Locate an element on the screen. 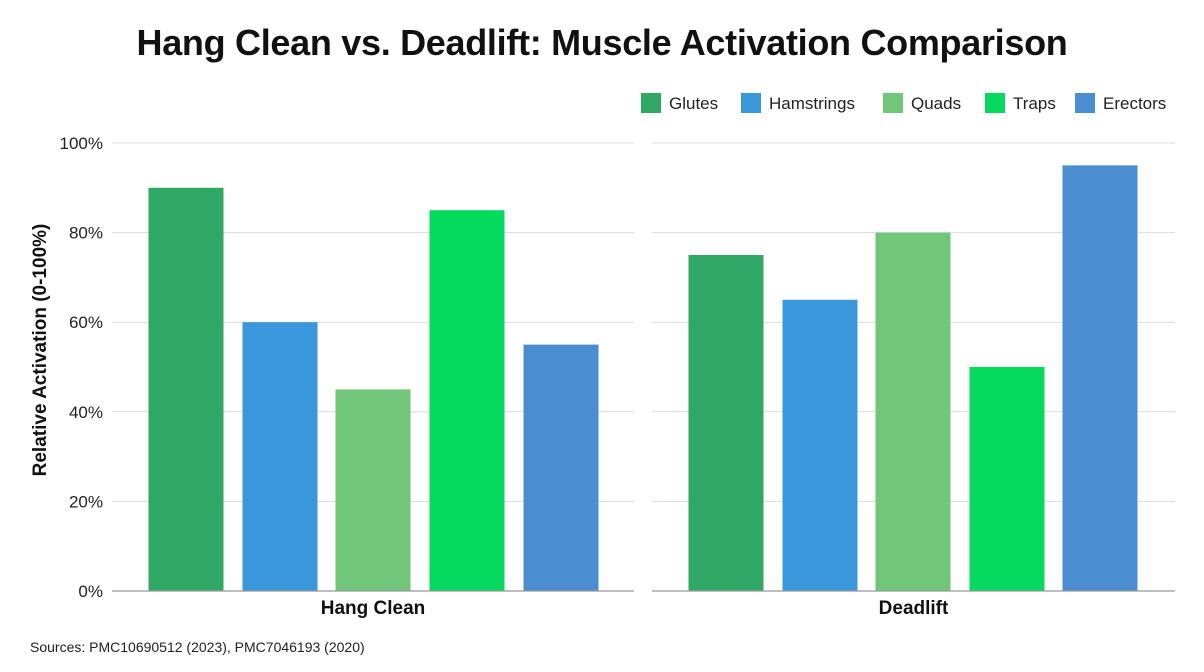  y-axis-label: Relative Activation (0-100%) is located at coordinates (40, 350).